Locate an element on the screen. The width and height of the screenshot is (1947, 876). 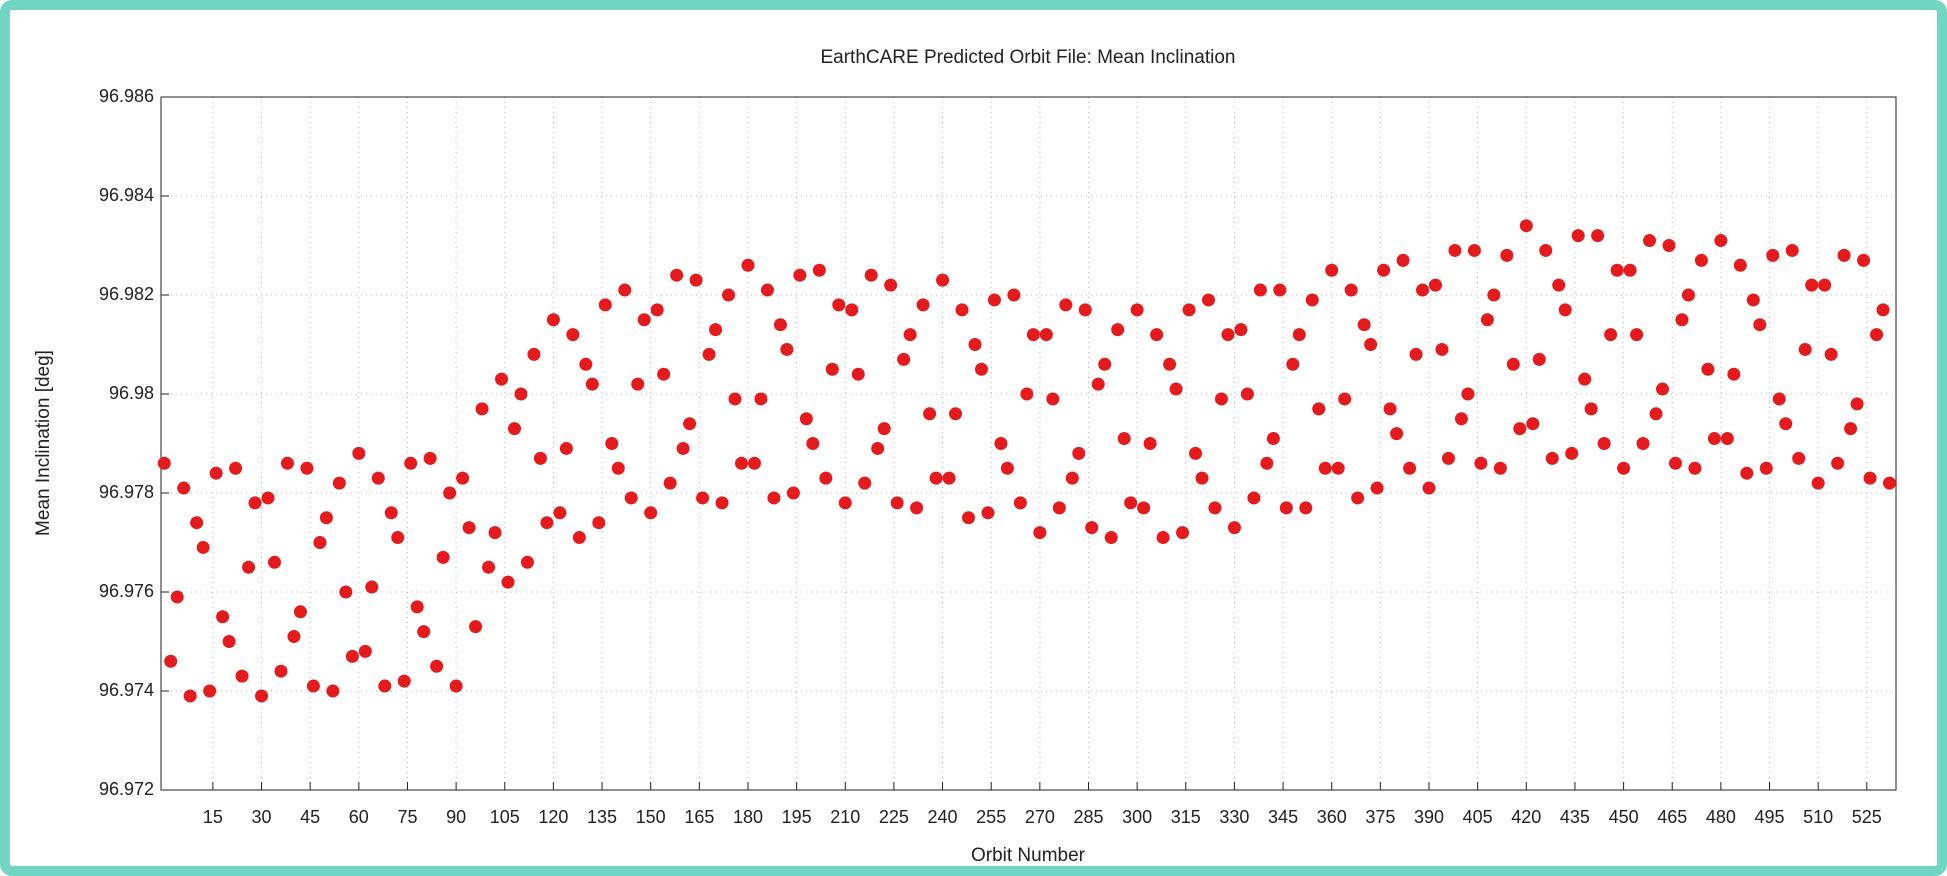
y-tick-label: 96.986 is located at coordinates (126, 96).